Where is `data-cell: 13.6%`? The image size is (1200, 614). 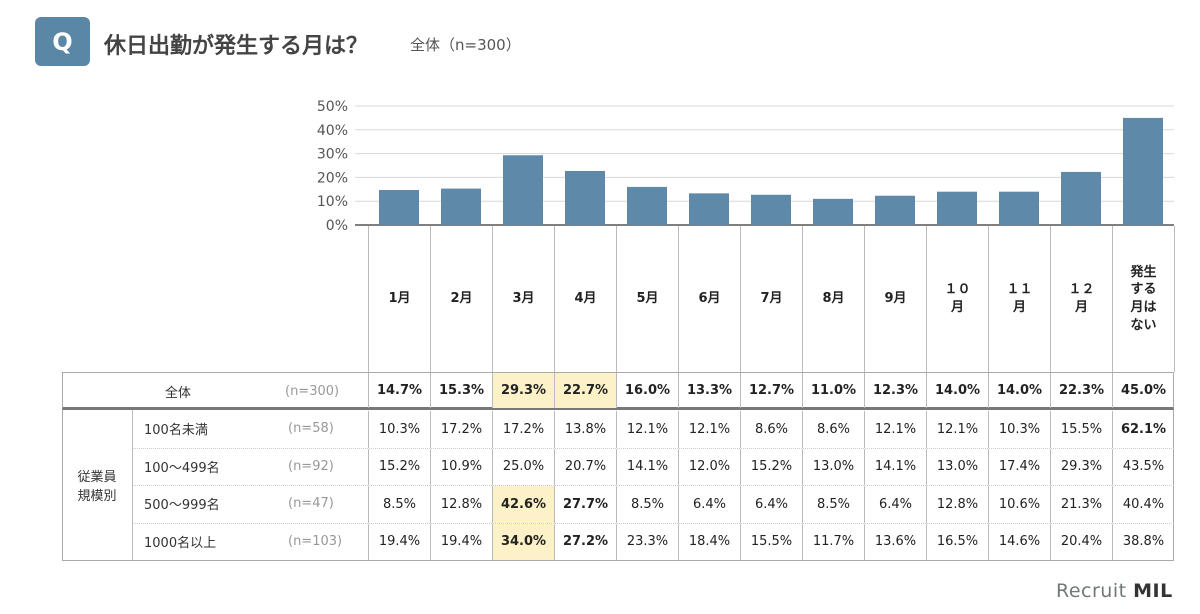
data-cell: 13.6% is located at coordinates (895, 541).